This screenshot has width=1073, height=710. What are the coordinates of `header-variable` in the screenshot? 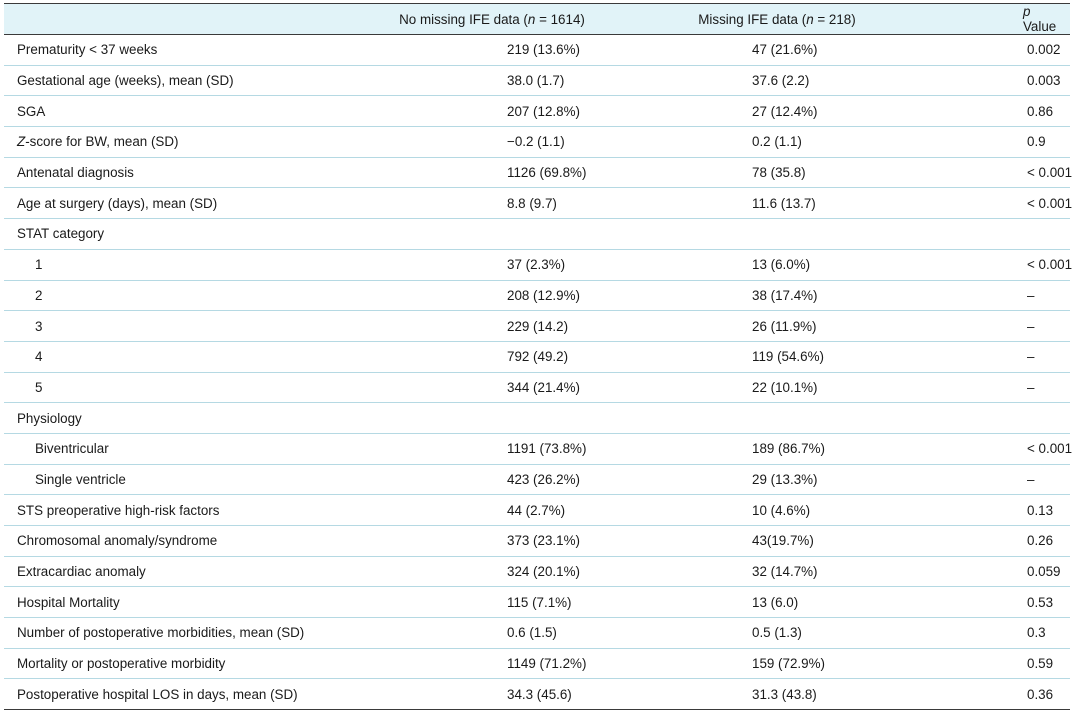 It's located at (168, 19).